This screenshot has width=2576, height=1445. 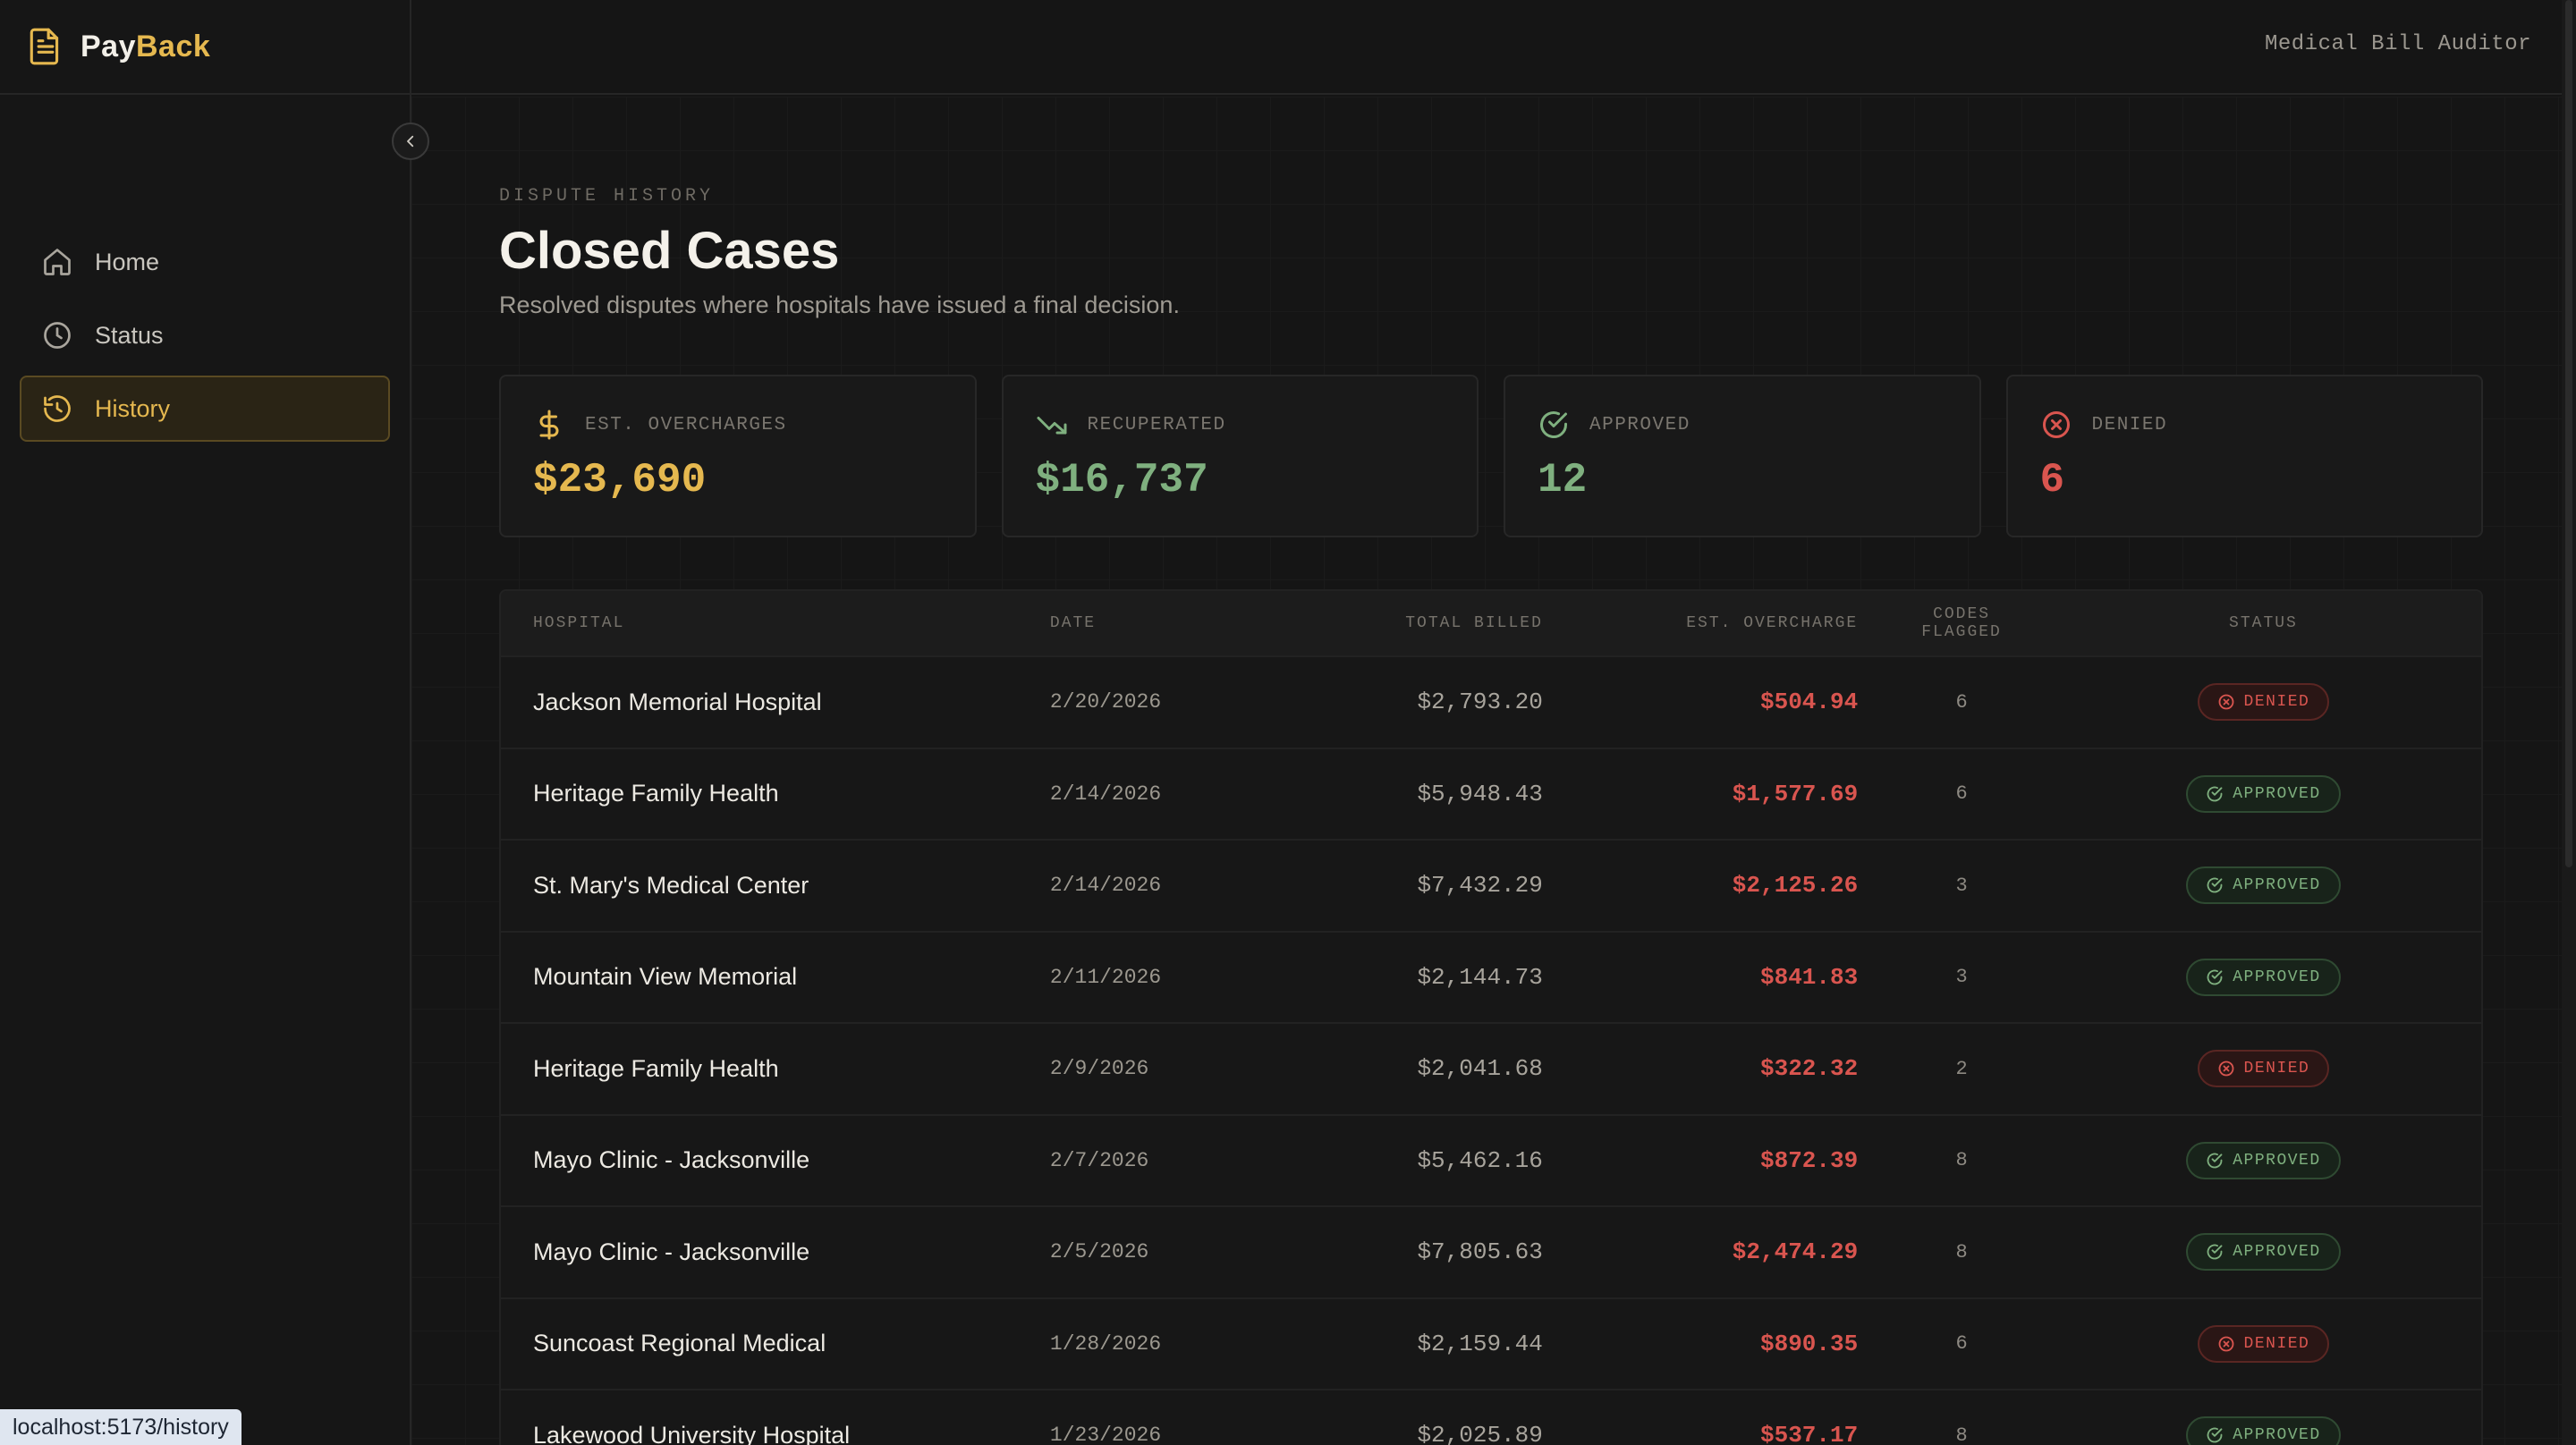 What do you see at coordinates (1795, 886) in the screenshot?
I see `cell-overcharge: $2,125.26` at bounding box center [1795, 886].